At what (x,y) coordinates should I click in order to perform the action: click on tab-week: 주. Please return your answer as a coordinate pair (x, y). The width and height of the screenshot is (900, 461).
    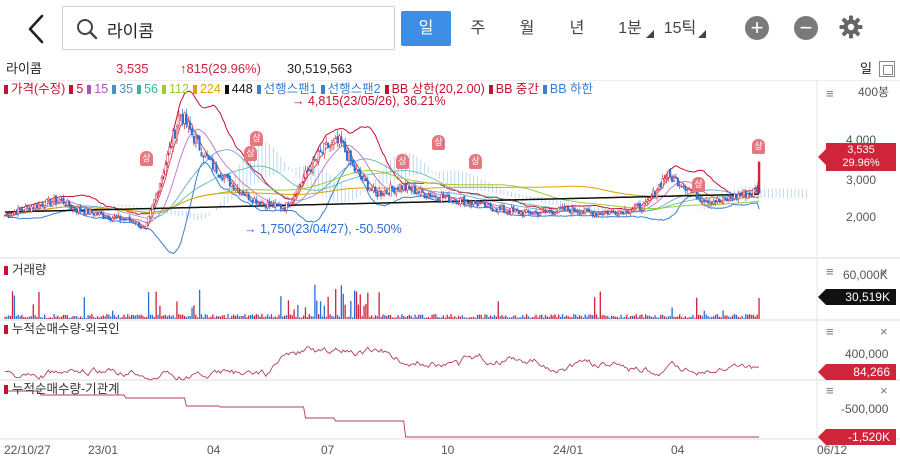
    Looking at the image, I should click on (478, 28).